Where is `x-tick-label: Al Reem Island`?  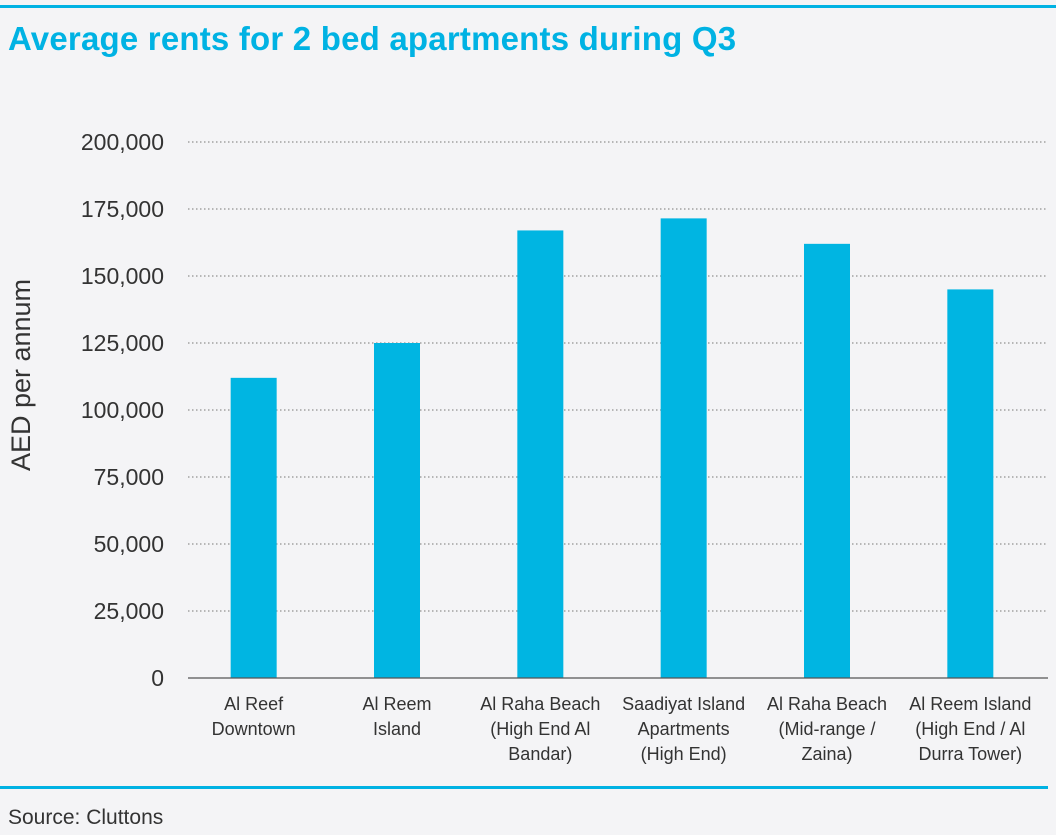
x-tick-label: Al Reem Island is located at coordinates (396, 716).